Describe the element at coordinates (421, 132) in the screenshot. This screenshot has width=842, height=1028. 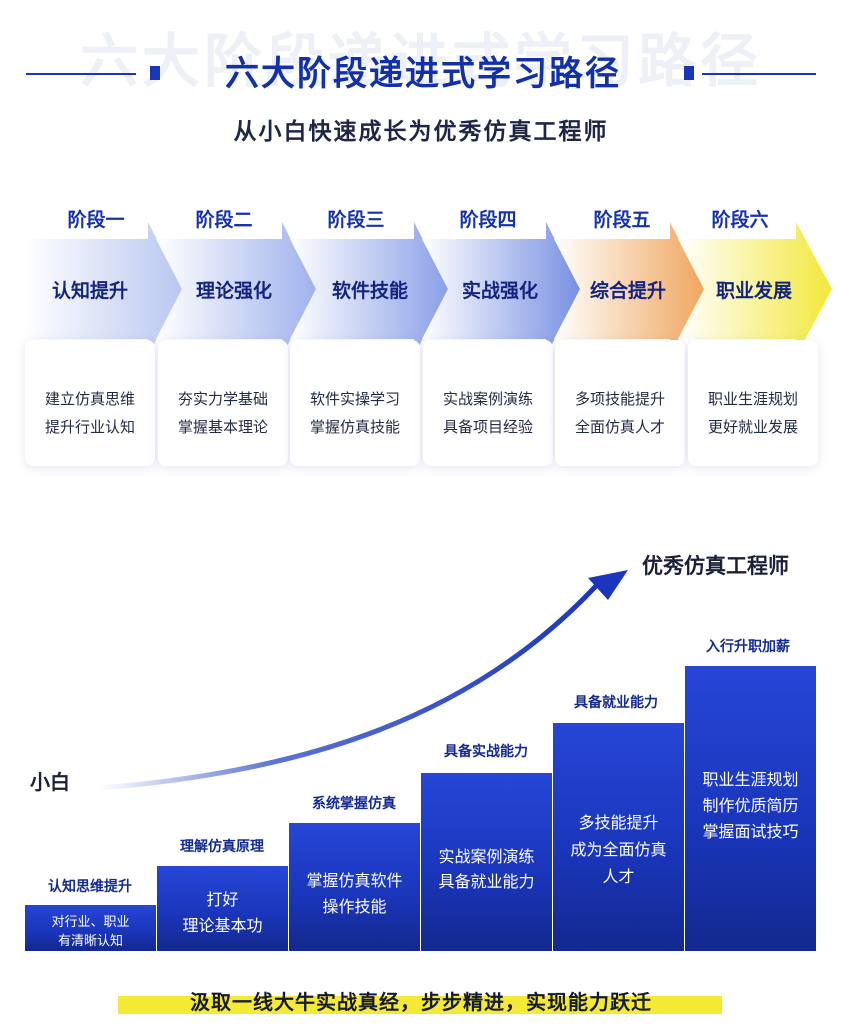
I see `page-subtitle: 从小白快速成长为优秀仿真工程师` at that location.